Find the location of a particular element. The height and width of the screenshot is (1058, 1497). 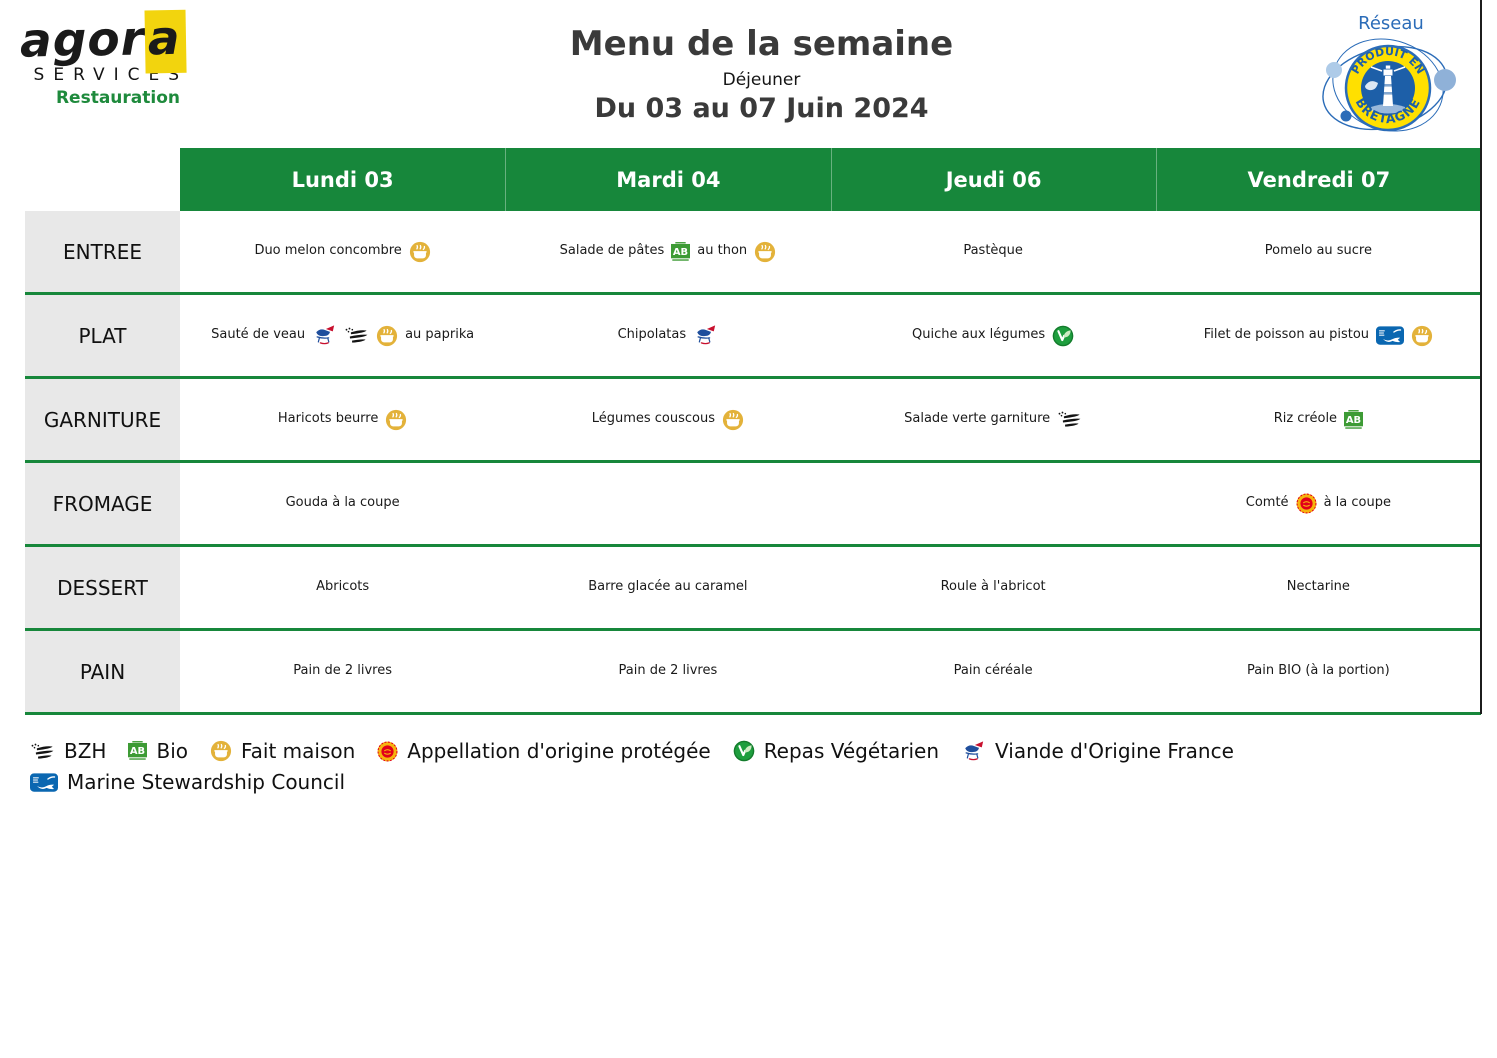

menu-item-text: Salade de pâtes is located at coordinates (612, 251).